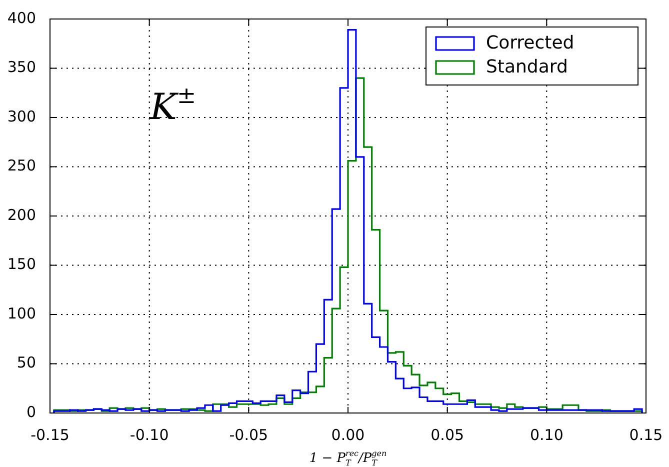 This screenshot has height=467, width=669. I want to click on x-tick-label: -0.05, so click(248, 435).